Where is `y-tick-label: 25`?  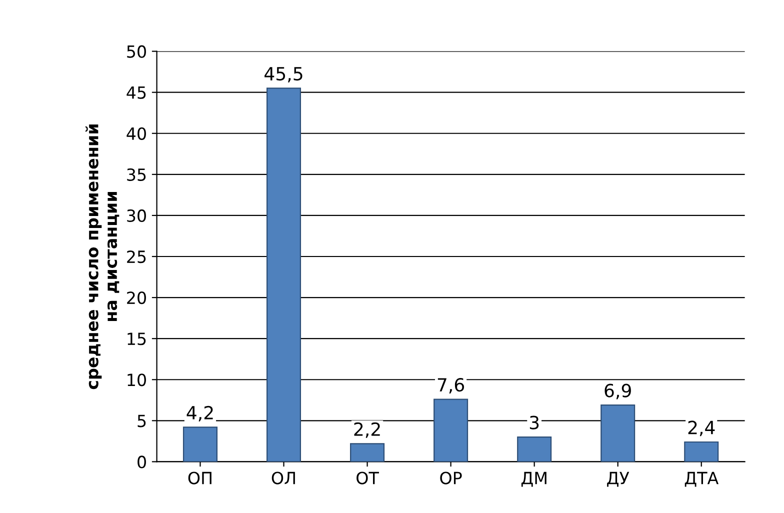
y-tick-label: 25 is located at coordinates (136, 257).